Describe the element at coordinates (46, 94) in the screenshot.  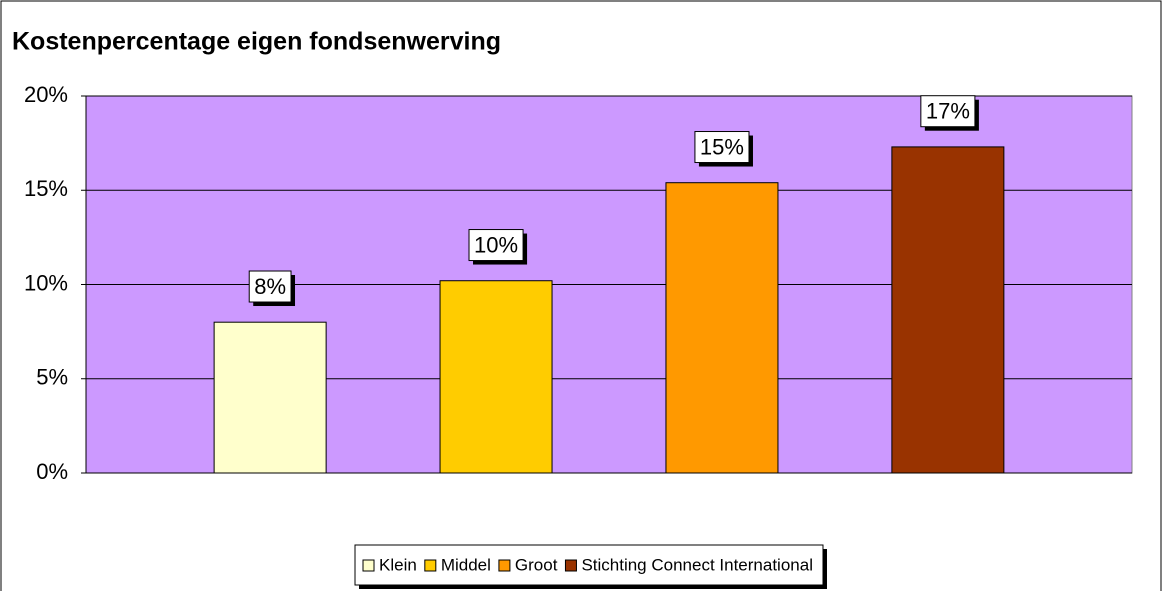
I see `y-tick-label: 20%` at that location.